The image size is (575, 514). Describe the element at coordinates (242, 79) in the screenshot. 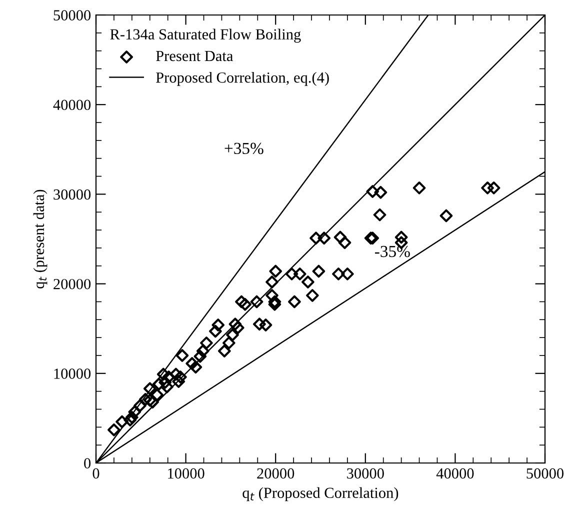

I see `legend-label: Proposed Correlation, eq.(4)` at that location.